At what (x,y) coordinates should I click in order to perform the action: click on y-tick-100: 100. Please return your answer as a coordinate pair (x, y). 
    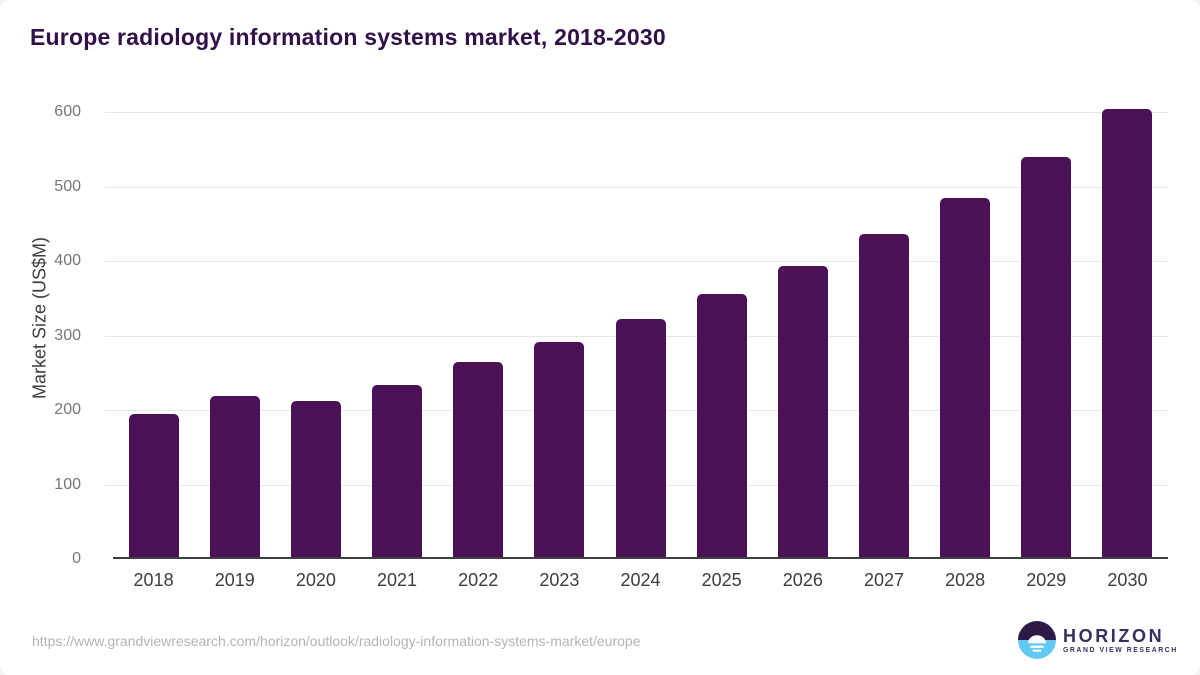
    Looking at the image, I should click on (67, 484).